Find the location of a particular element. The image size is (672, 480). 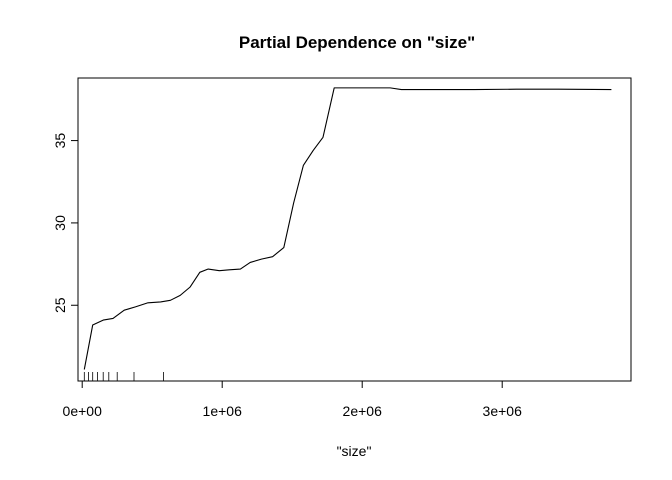

x-tick-label: 2e+06 is located at coordinates (363, 411).